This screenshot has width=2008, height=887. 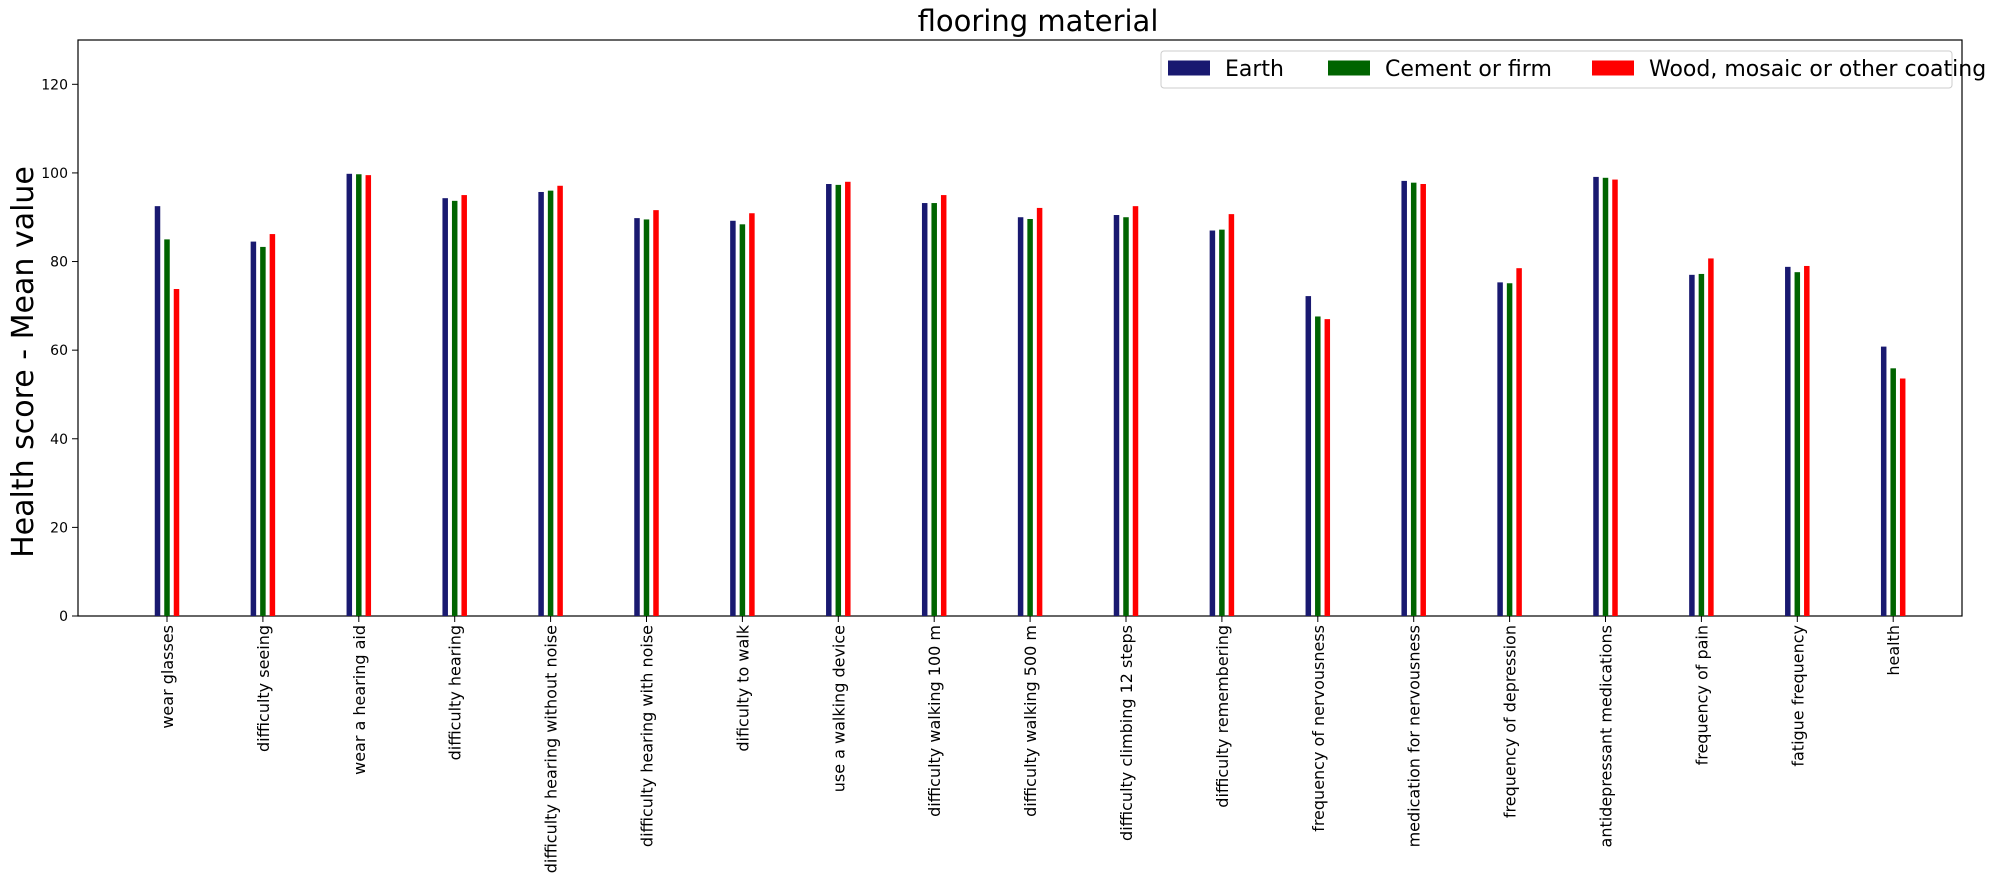 I want to click on x-tick-label: medication for nervousness, so click(x=1414, y=736).